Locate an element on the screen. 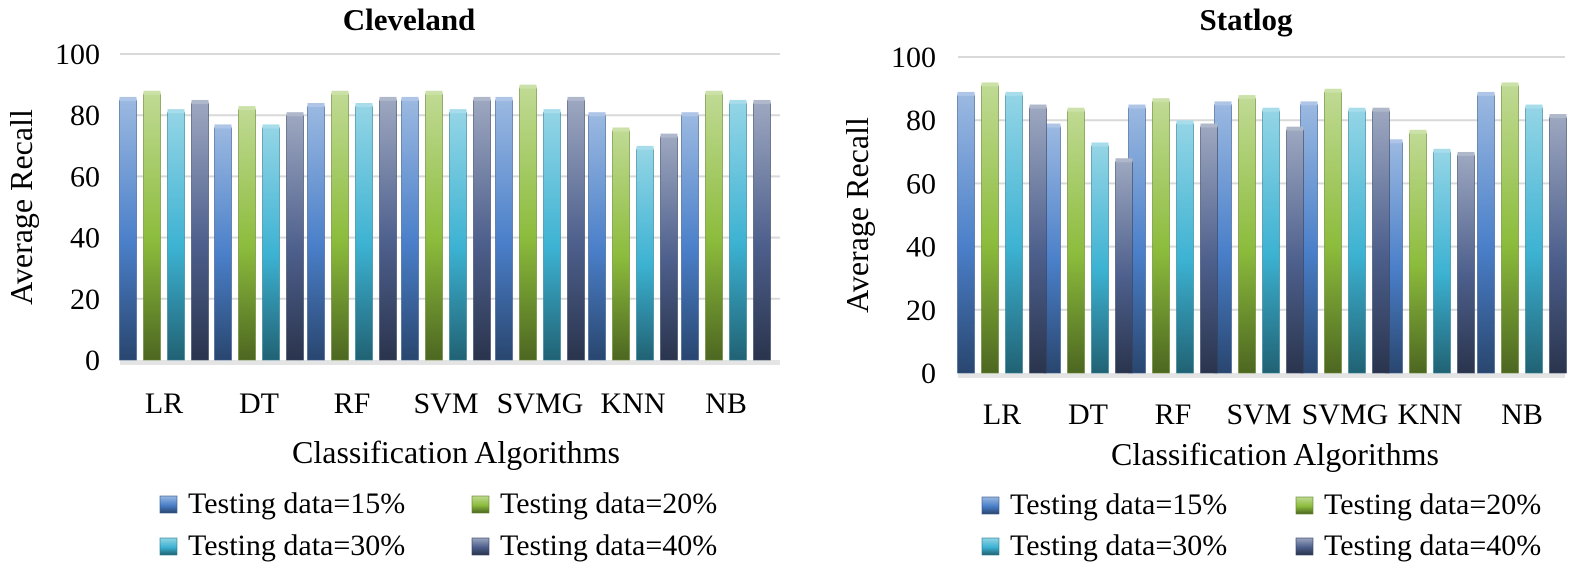 The height and width of the screenshot is (578, 1590). x-tick-label: DT is located at coordinates (1088, 414).